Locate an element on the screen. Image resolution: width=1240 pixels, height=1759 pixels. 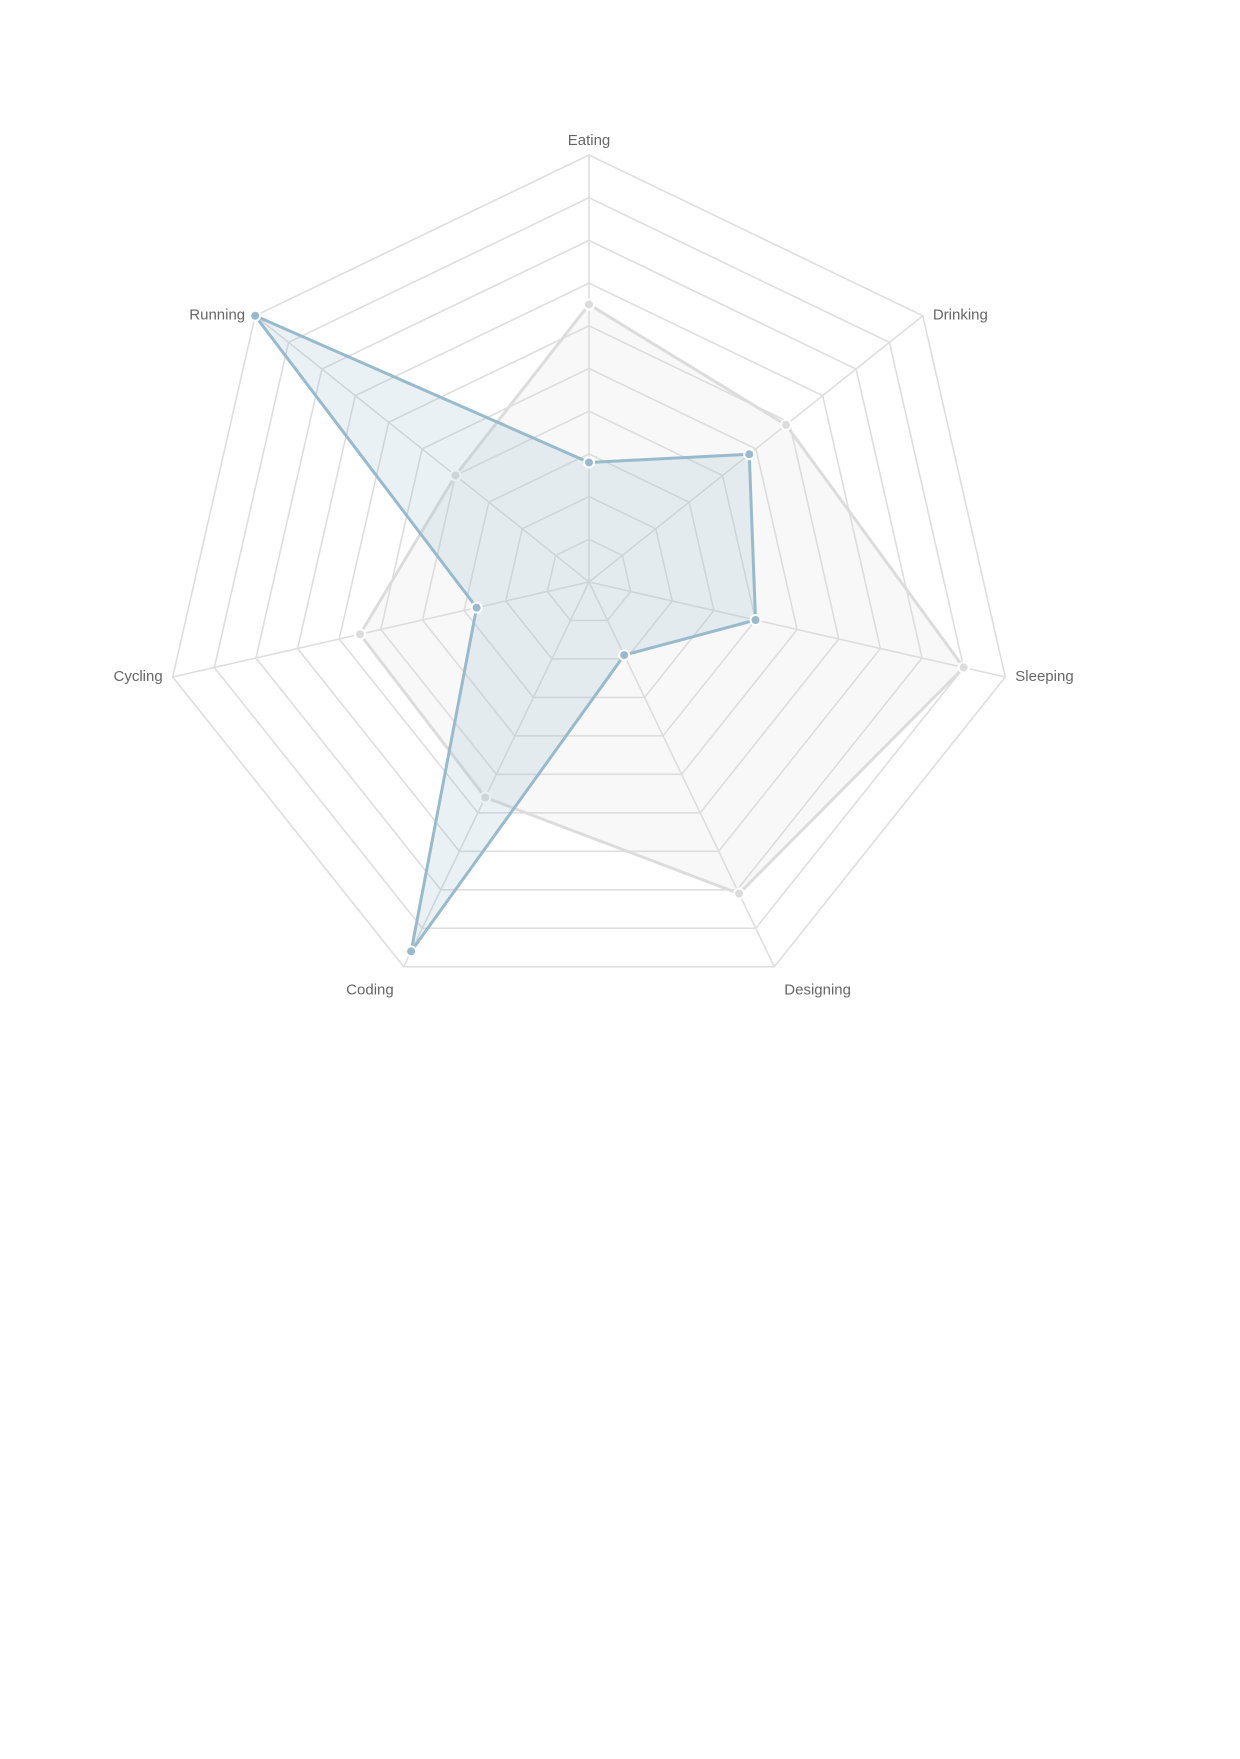
series-2-point-designing is located at coordinates (624, 655).